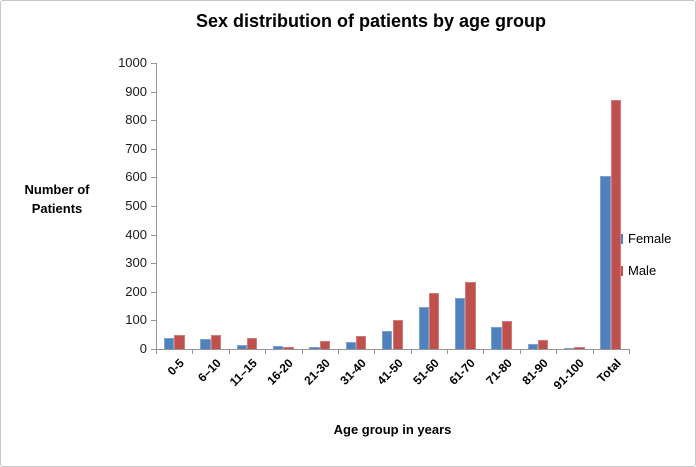 This screenshot has height=467, width=696. I want to click on legend-item-female: Female, so click(653, 238).